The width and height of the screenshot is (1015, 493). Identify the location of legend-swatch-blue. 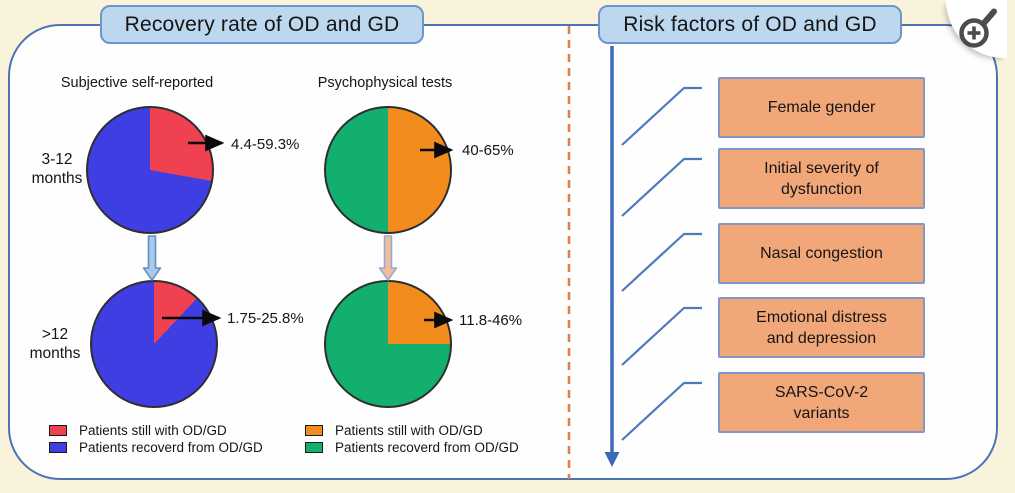
(58, 447).